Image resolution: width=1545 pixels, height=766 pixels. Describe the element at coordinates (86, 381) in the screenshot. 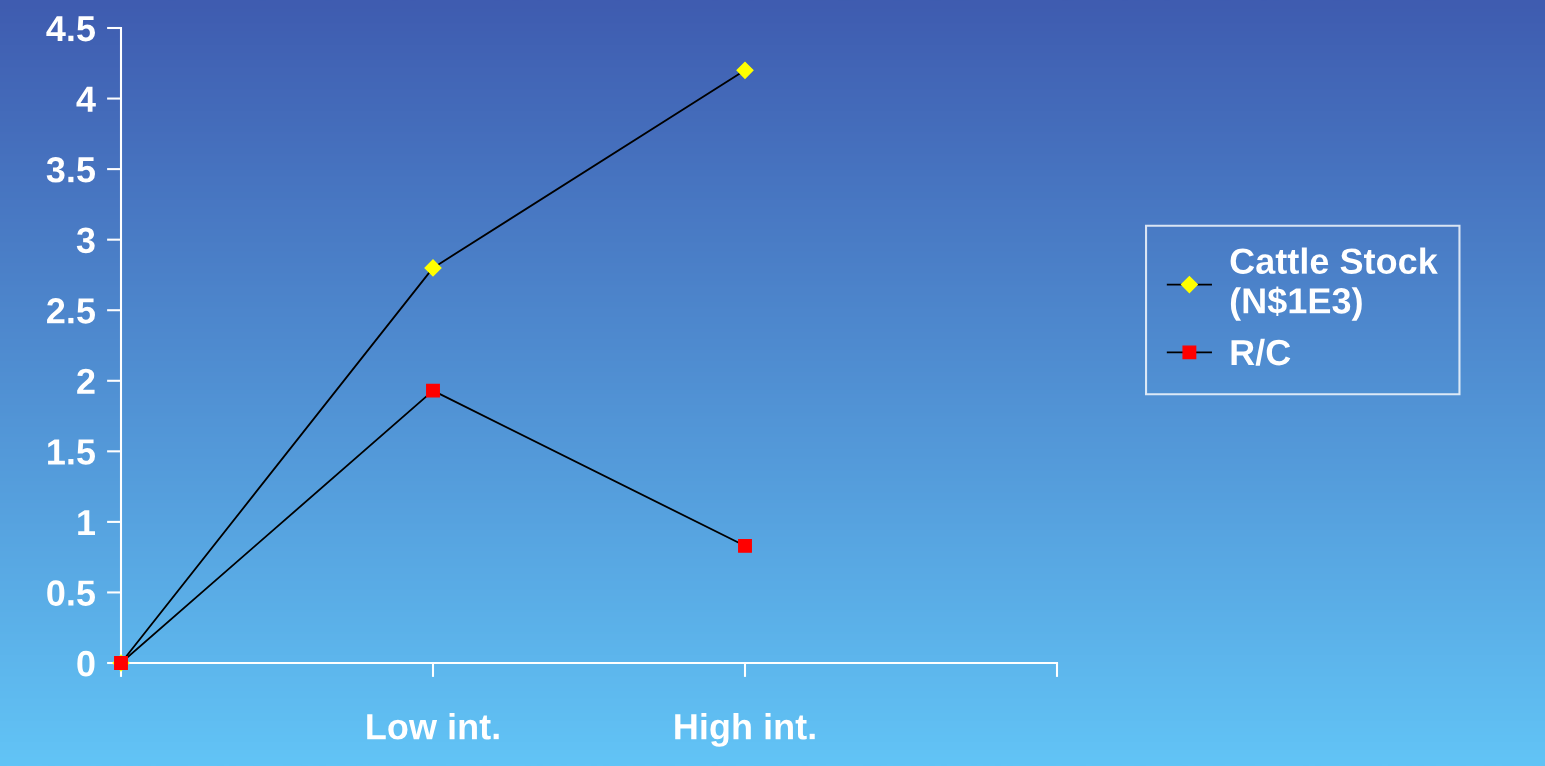

I see `y-tick-label: 2` at that location.